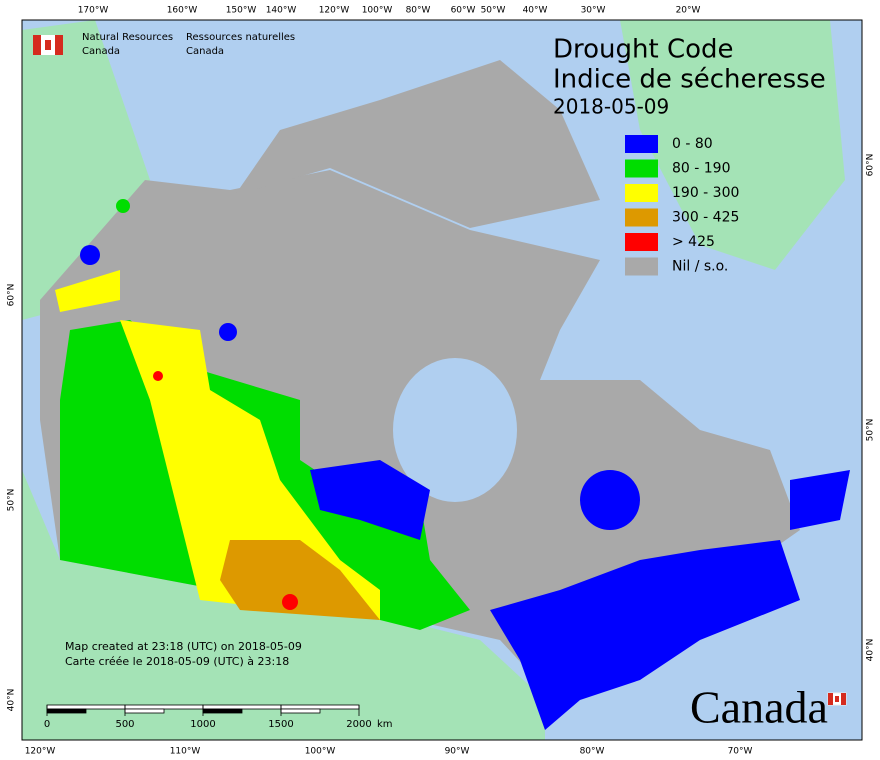 This screenshot has width=880, height=760. I want to click on scale-label: 1000, so click(202, 724).